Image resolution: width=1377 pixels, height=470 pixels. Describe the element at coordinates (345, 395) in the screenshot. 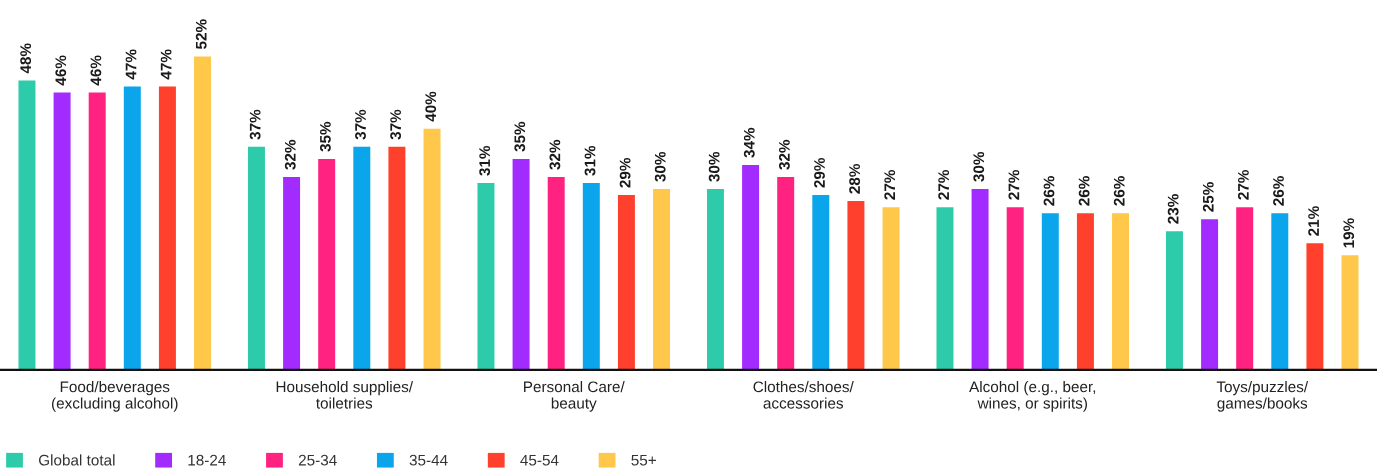

I see `x-tick-label: Household supplies/ toiletries` at that location.